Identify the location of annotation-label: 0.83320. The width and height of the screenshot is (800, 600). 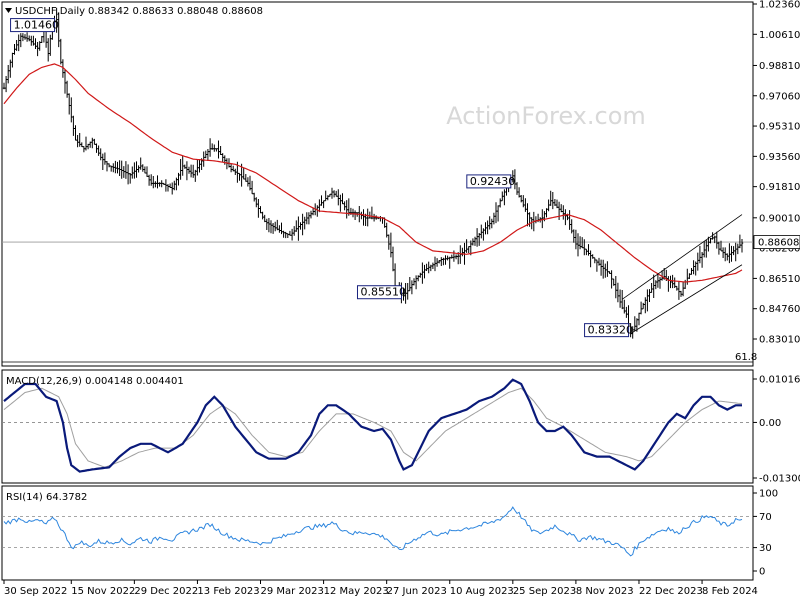
(611, 330).